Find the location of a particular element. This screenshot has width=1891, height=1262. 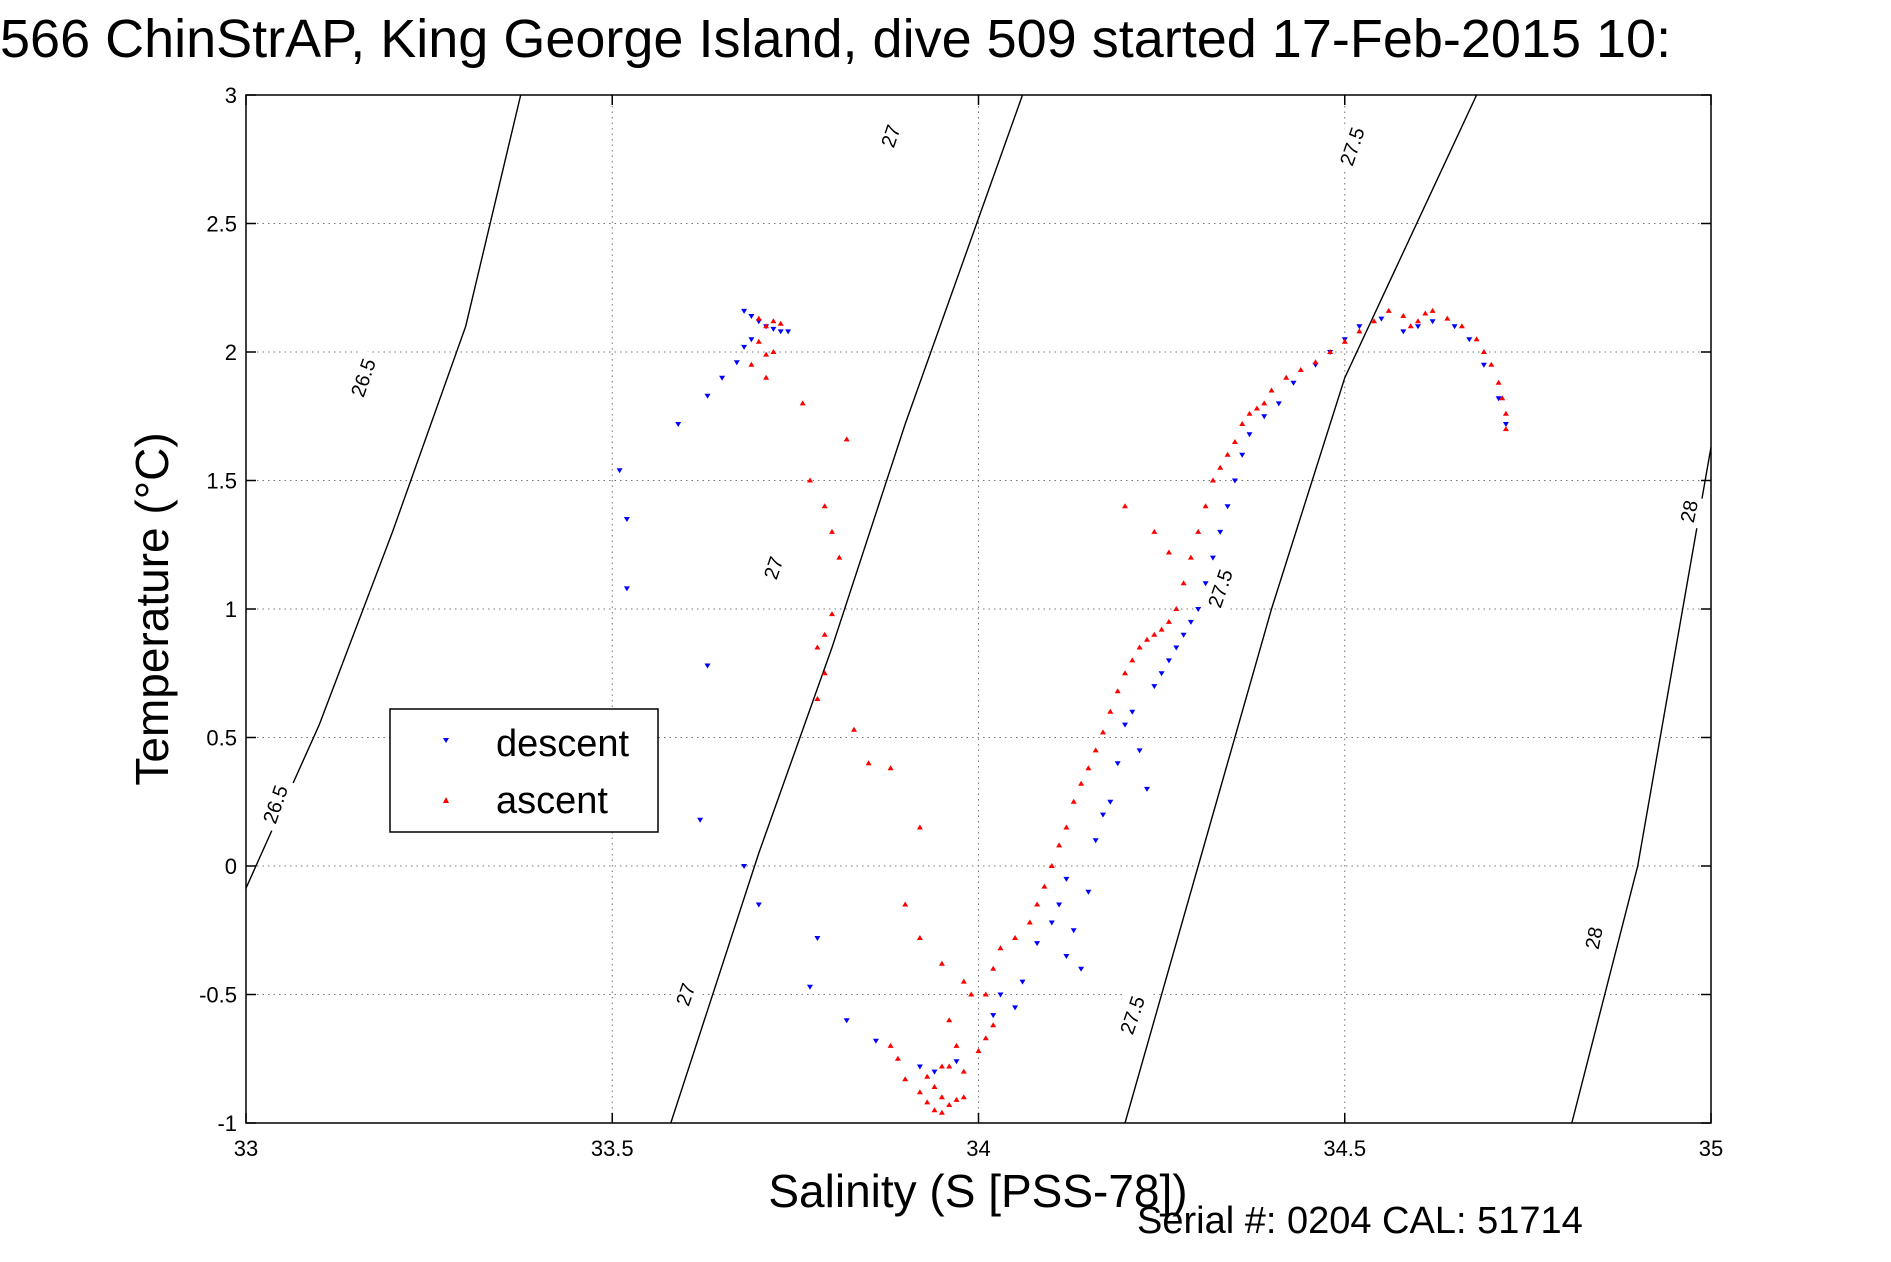

y-tick-label: 1 is located at coordinates (231, 609).